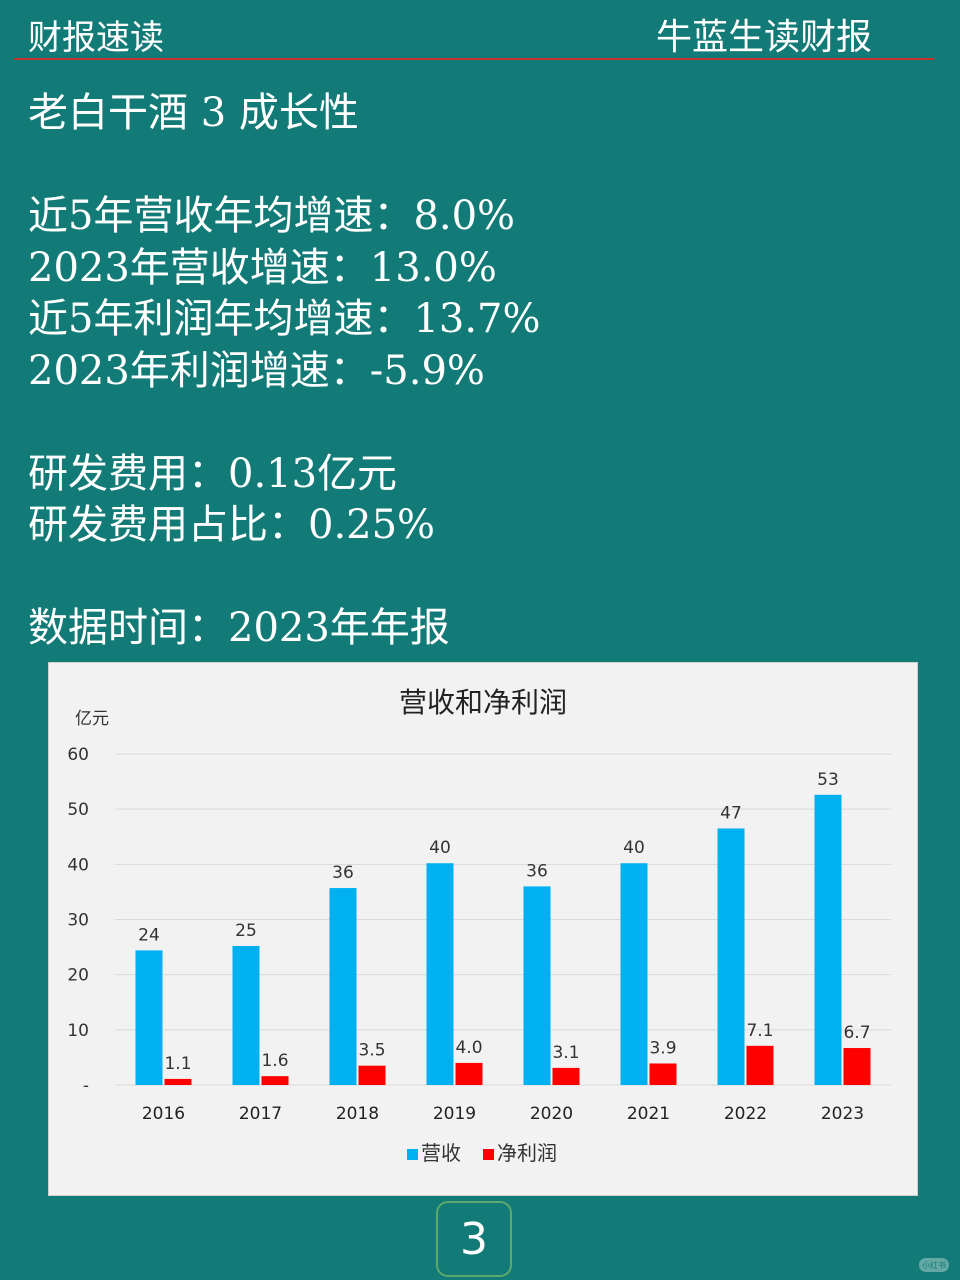 The image size is (960, 1280). What do you see at coordinates (256, 370) in the screenshot?
I see `profit-growth-line: 2023年利润增速：-5.9%` at bounding box center [256, 370].